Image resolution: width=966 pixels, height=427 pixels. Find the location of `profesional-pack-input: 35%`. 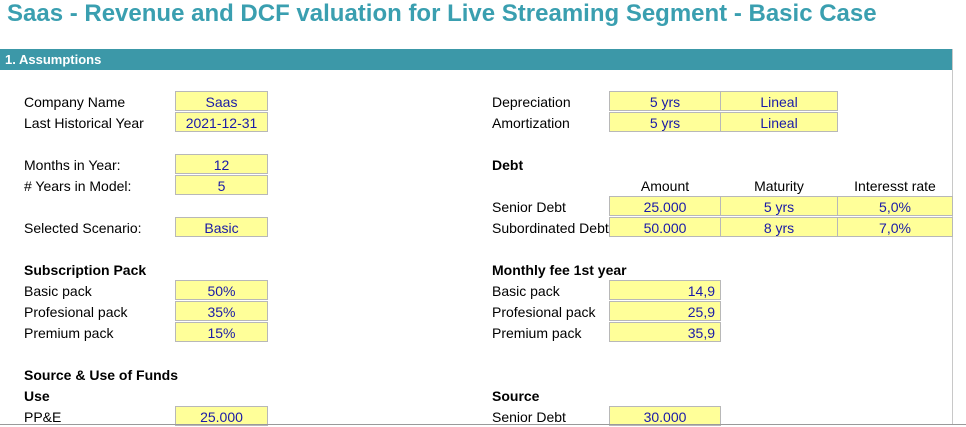

profesional-pack-input: 35% is located at coordinates (221, 311).